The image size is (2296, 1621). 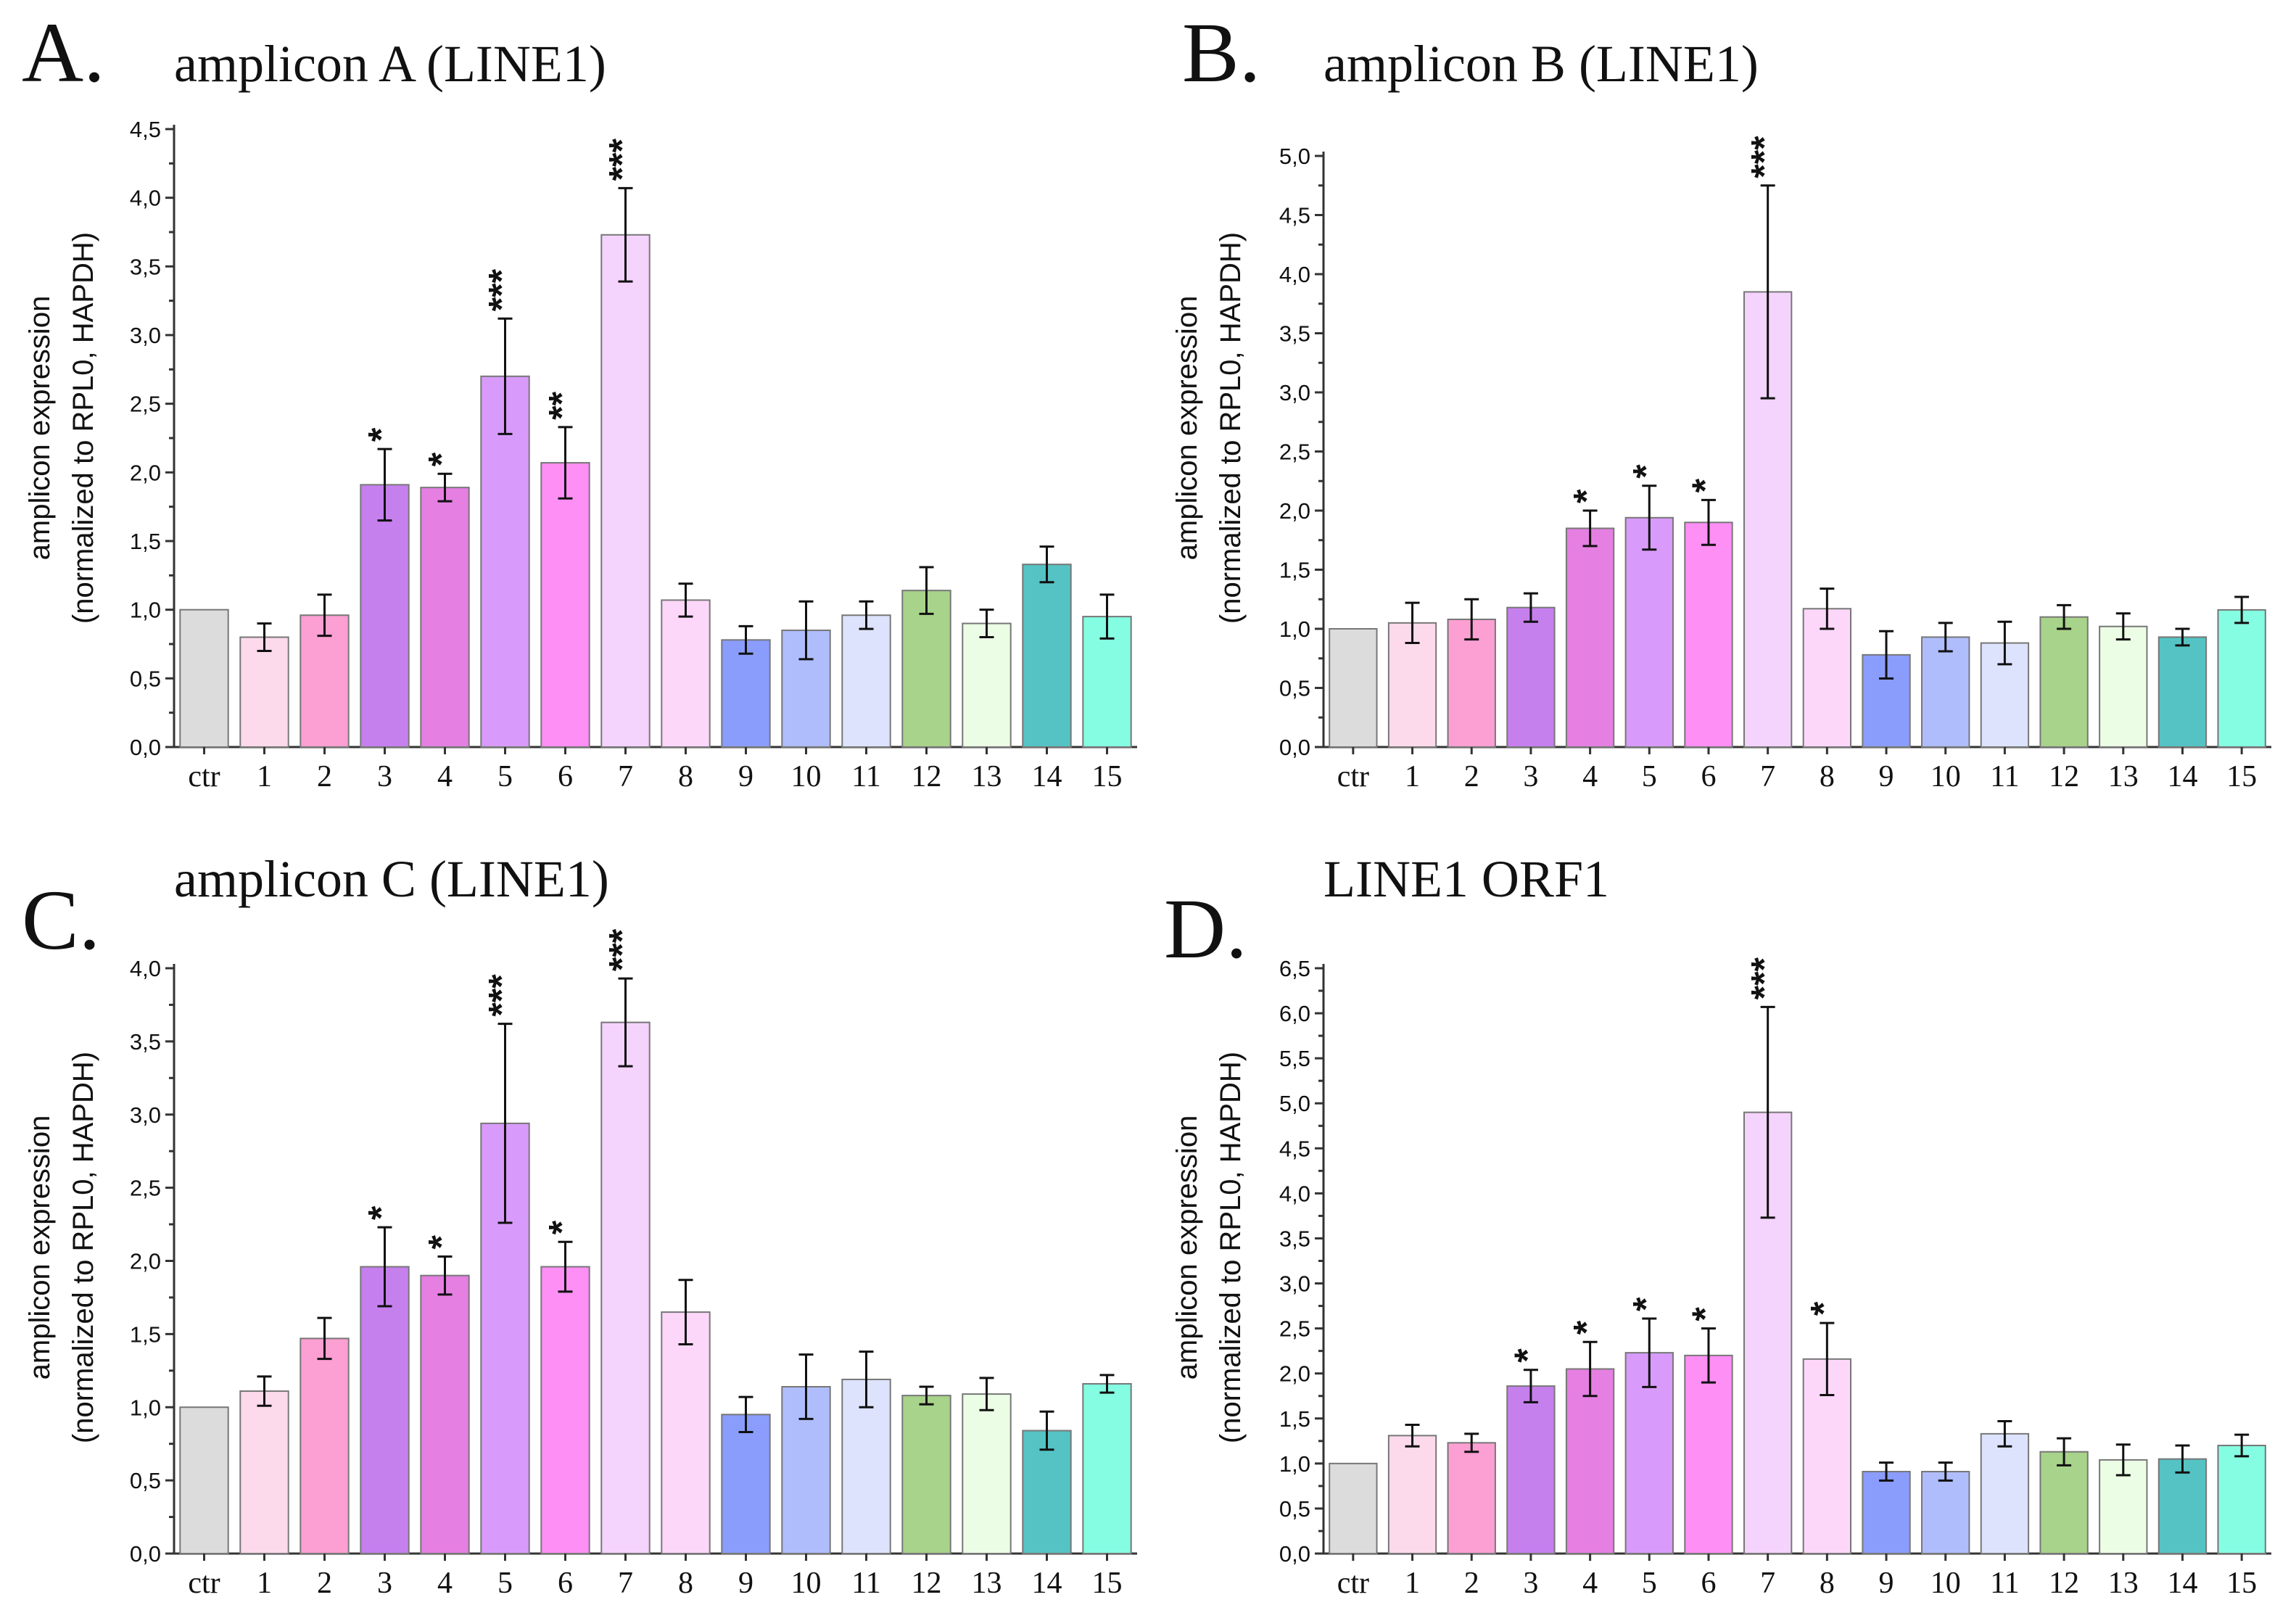 I want to click on category-label-a: 9, so click(x=746, y=777).